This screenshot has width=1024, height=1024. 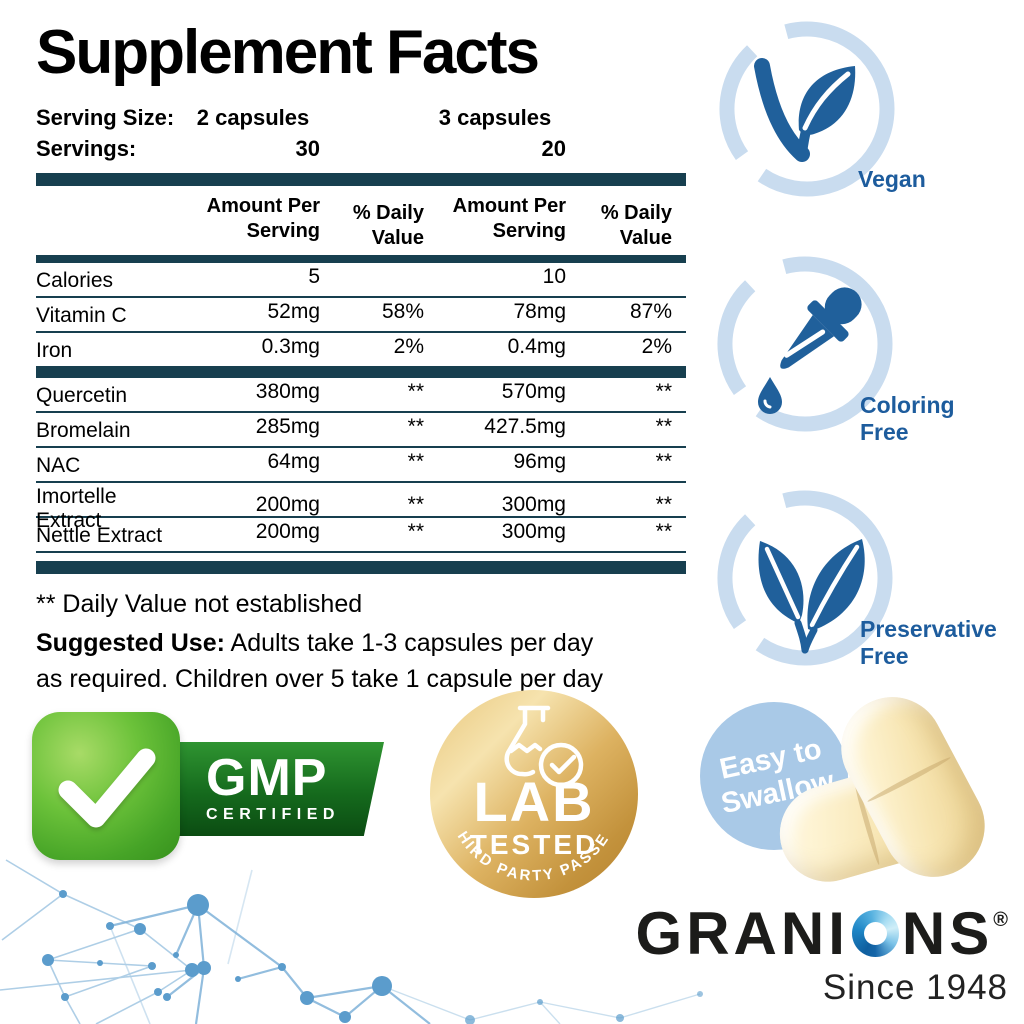 What do you see at coordinates (290, 347) in the screenshot?
I see `row-amount-1: 0.3mg` at bounding box center [290, 347].